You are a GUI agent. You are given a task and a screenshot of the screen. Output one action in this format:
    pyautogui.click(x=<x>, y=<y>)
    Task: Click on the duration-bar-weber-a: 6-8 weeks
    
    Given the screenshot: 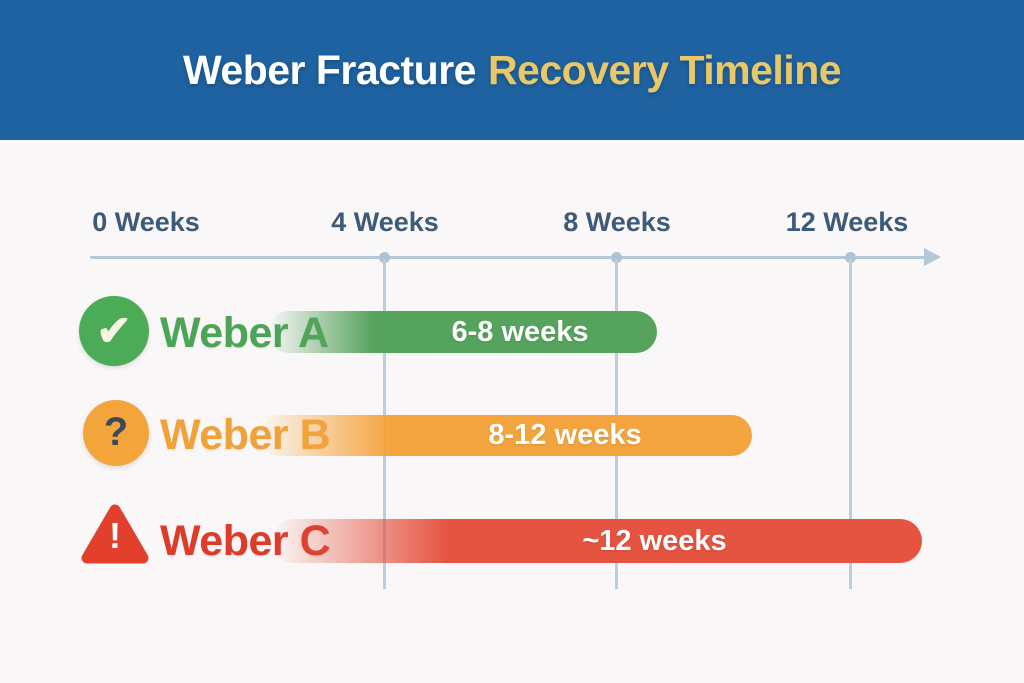 What is the action you would take?
    pyautogui.click(x=462, y=332)
    